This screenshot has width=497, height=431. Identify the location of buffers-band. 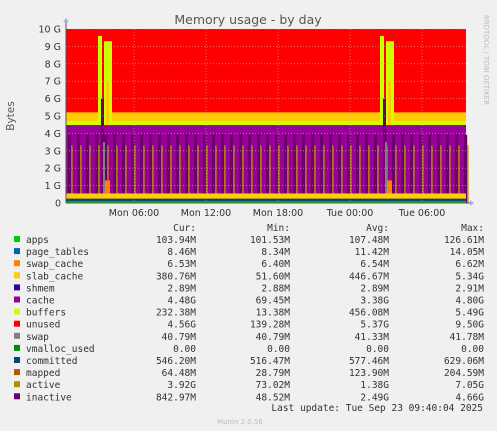
(266, 123).